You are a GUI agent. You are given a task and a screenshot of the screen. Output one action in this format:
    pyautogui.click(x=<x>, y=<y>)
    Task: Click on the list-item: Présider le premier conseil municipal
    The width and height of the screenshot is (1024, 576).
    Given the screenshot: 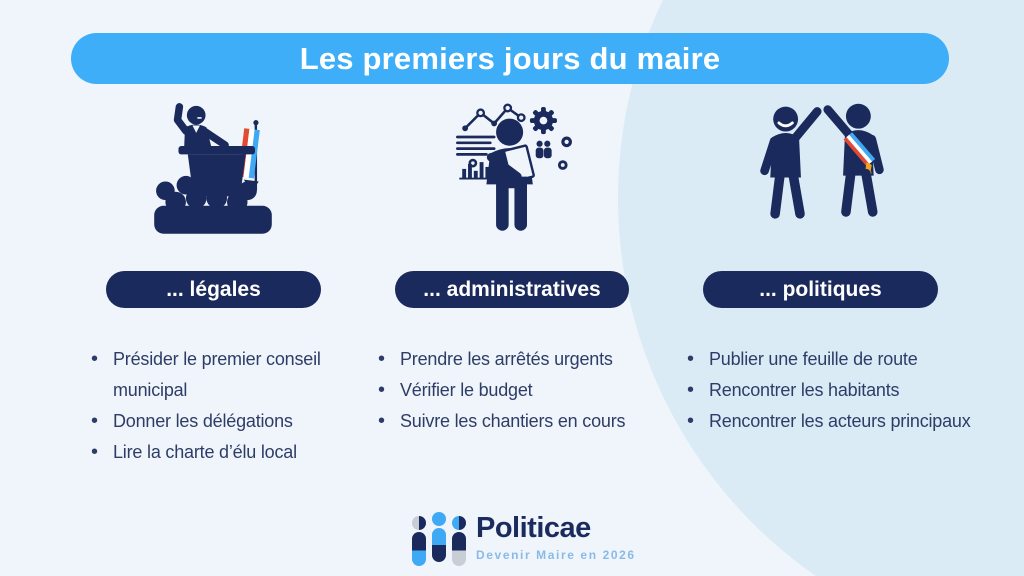 What is the action you would take?
    pyautogui.click(x=212, y=375)
    